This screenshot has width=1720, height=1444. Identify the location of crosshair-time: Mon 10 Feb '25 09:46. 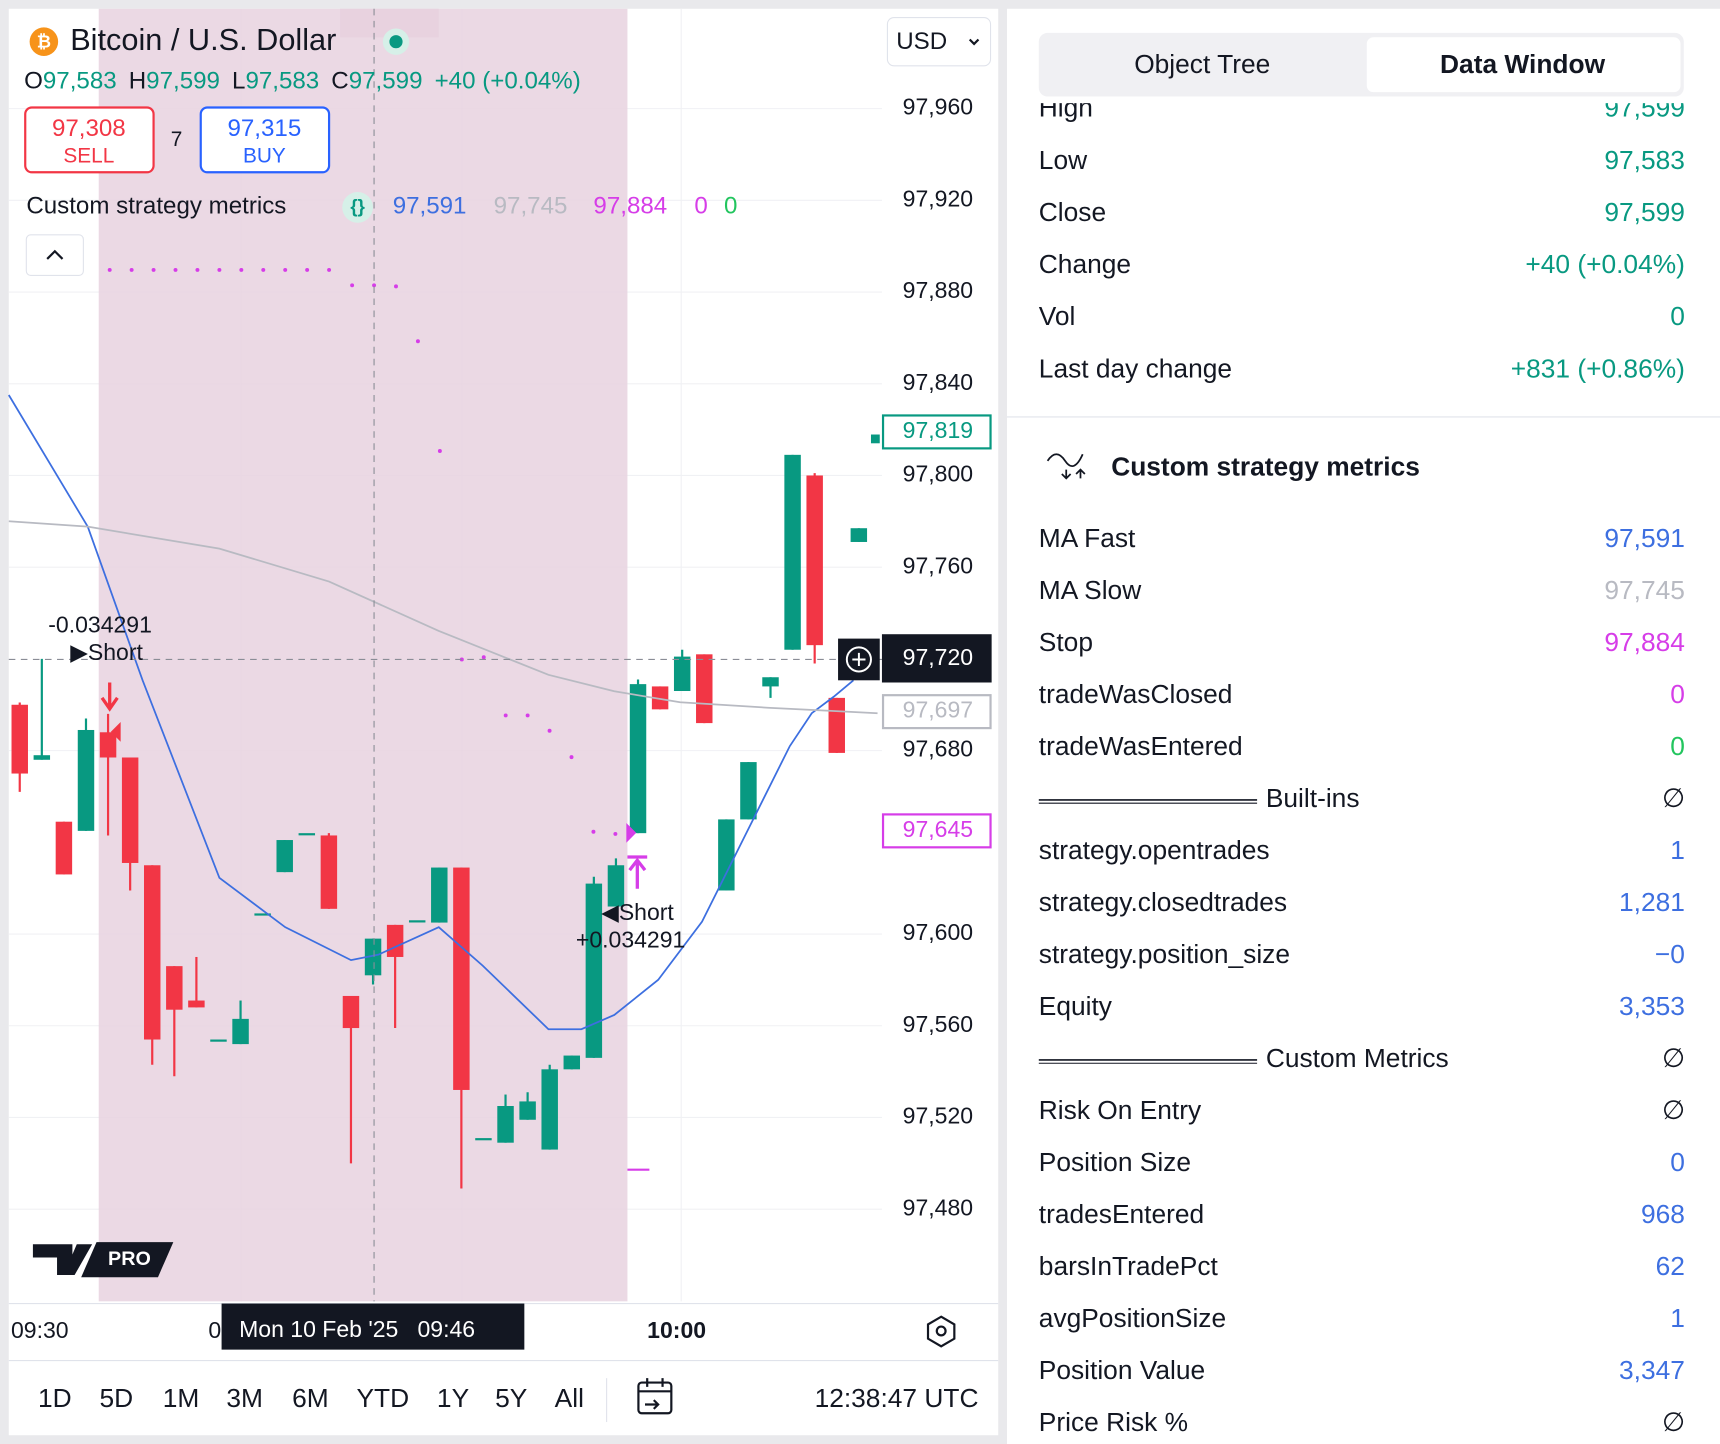
(357, 1329).